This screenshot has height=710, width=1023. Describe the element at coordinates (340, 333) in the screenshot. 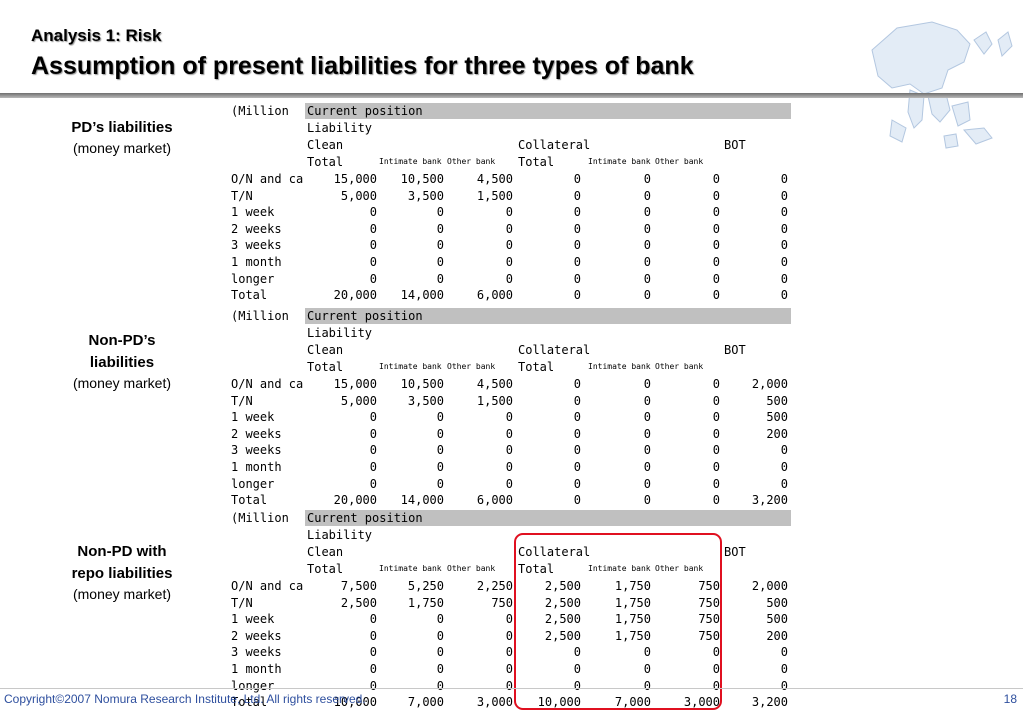

I see `liability-label: Liability` at that location.